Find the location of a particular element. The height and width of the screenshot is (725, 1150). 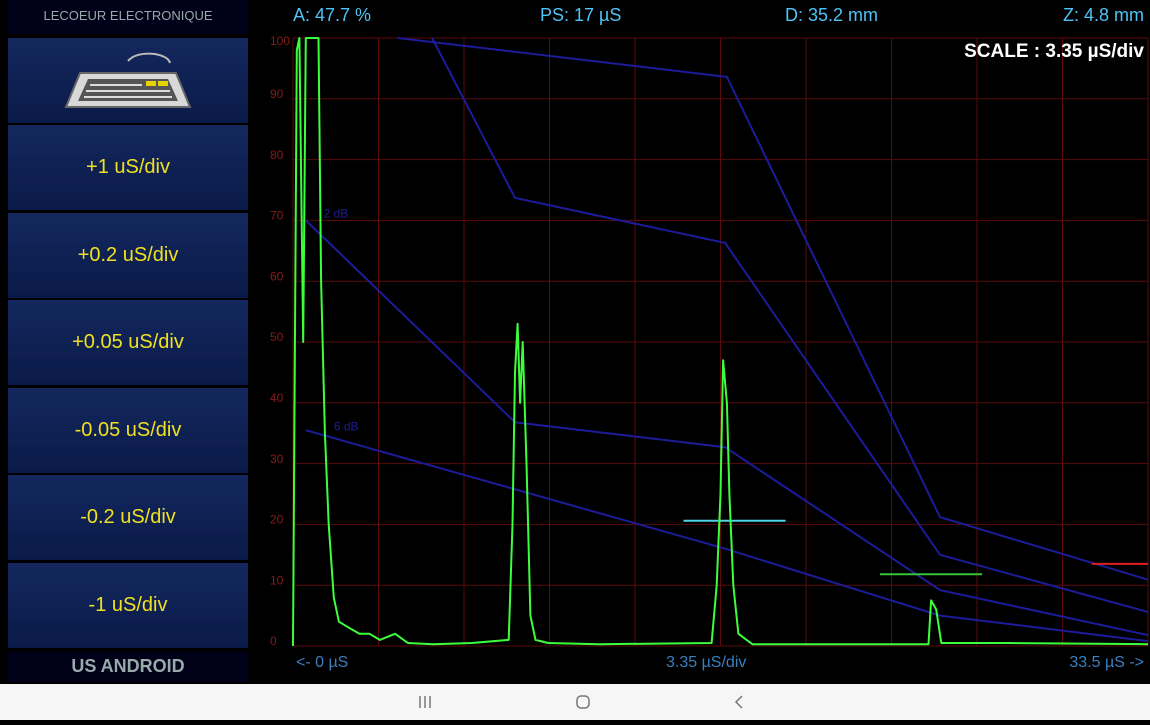

y-tick-label: 10 is located at coordinates (277, 580).